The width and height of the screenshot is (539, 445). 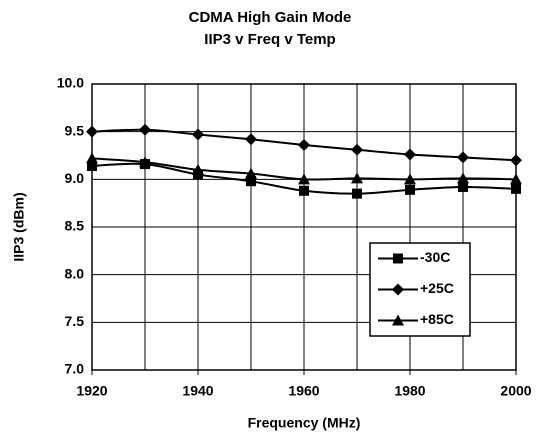 What do you see at coordinates (270, 17) in the screenshot?
I see `chart-title: CDMA High Gain Mode` at bounding box center [270, 17].